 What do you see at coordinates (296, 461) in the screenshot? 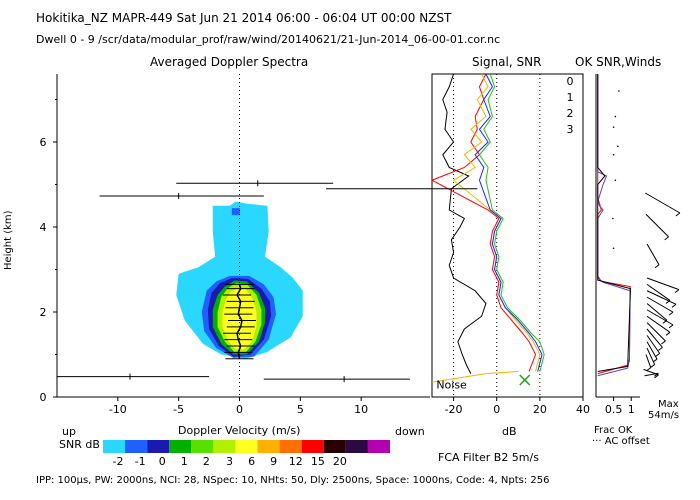
I see `colorbar-tick-label: 12` at bounding box center [296, 461].